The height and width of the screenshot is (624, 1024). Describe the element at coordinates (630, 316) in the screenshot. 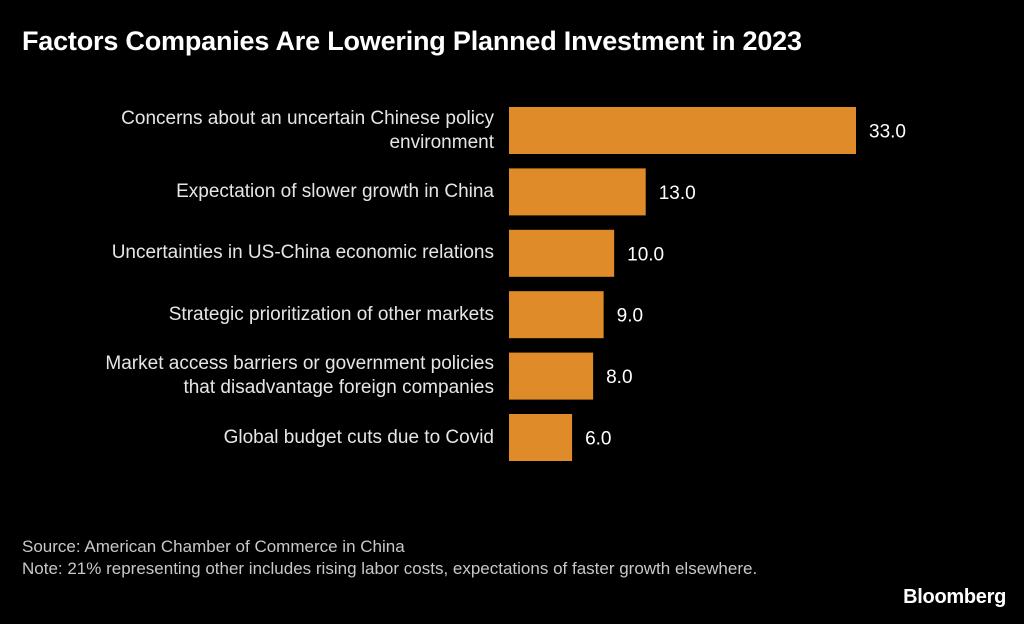

I see `value-label-4: 9.0` at that location.